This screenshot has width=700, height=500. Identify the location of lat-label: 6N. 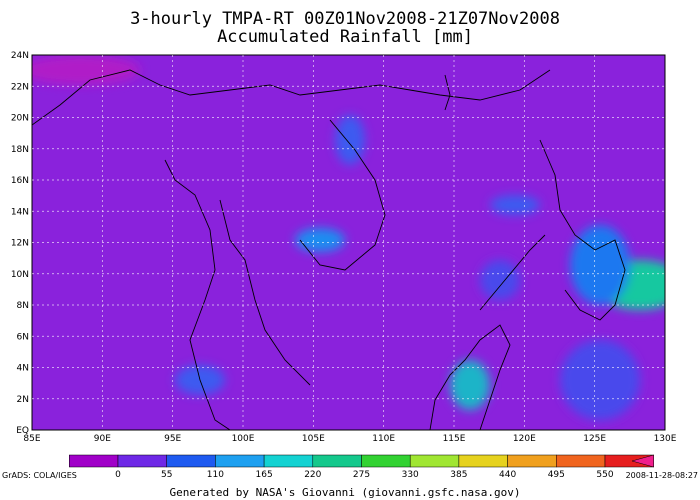
(23, 337).